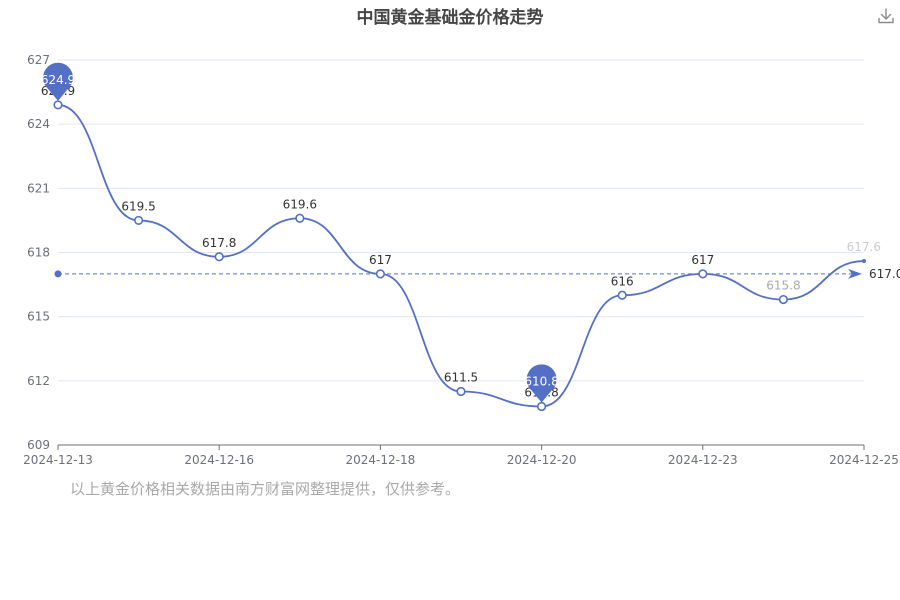 This screenshot has width=900, height=600. What do you see at coordinates (58, 460) in the screenshot?
I see `x-tick-label: 2024-12-13` at bounding box center [58, 460].